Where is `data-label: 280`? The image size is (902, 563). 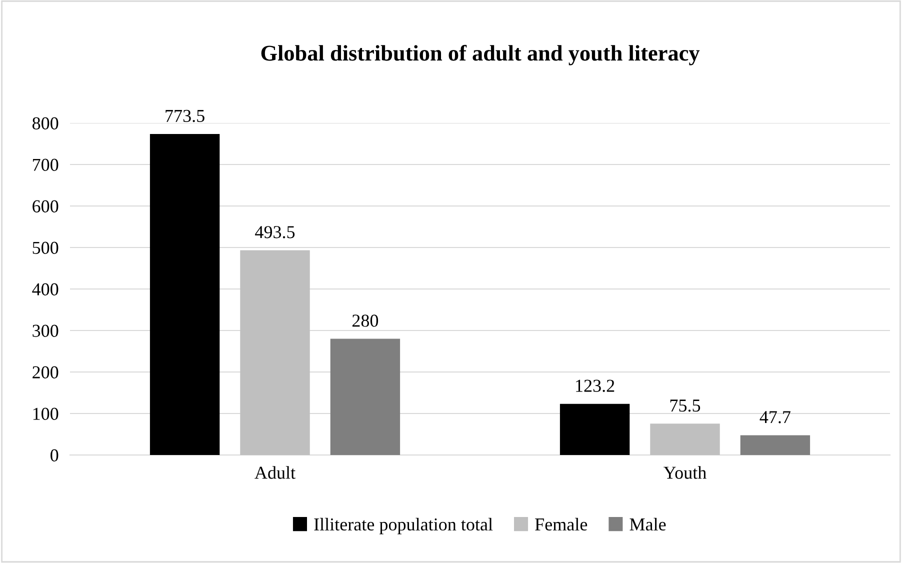 data-label: 280 is located at coordinates (365, 320).